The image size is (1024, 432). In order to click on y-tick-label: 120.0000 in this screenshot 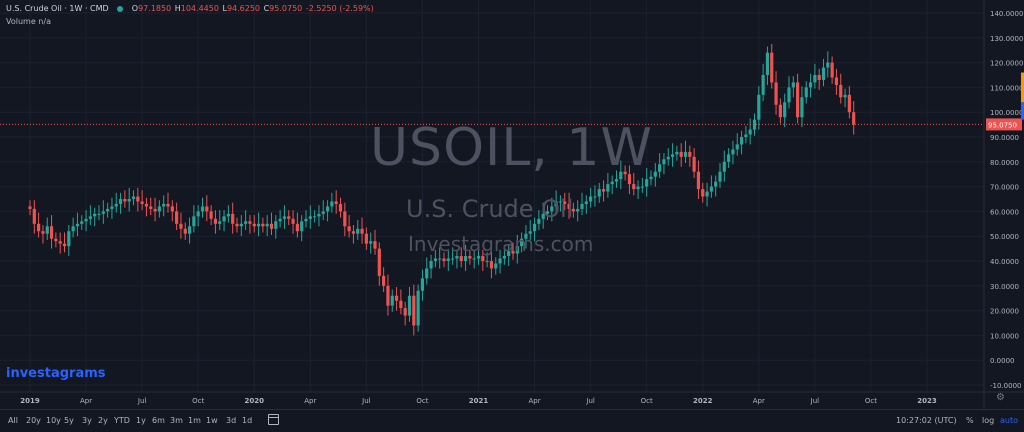, I will do `click(1006, 64)`.